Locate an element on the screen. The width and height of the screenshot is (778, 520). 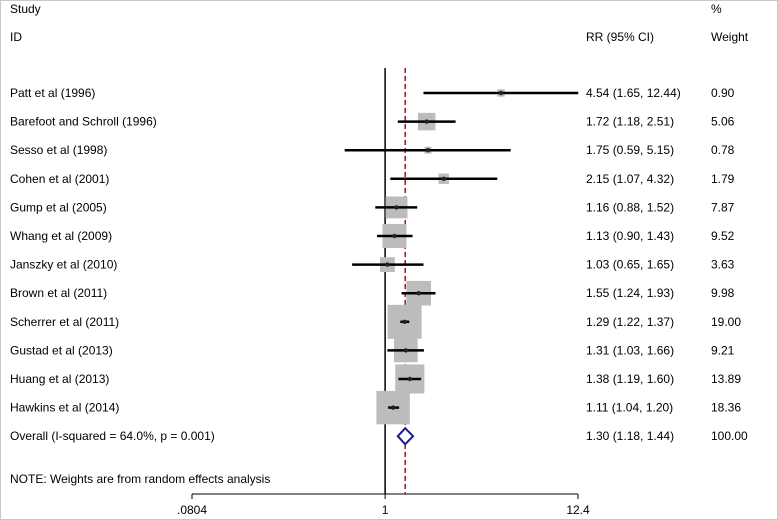
overall-diamond is located at coordinates (405, 436).